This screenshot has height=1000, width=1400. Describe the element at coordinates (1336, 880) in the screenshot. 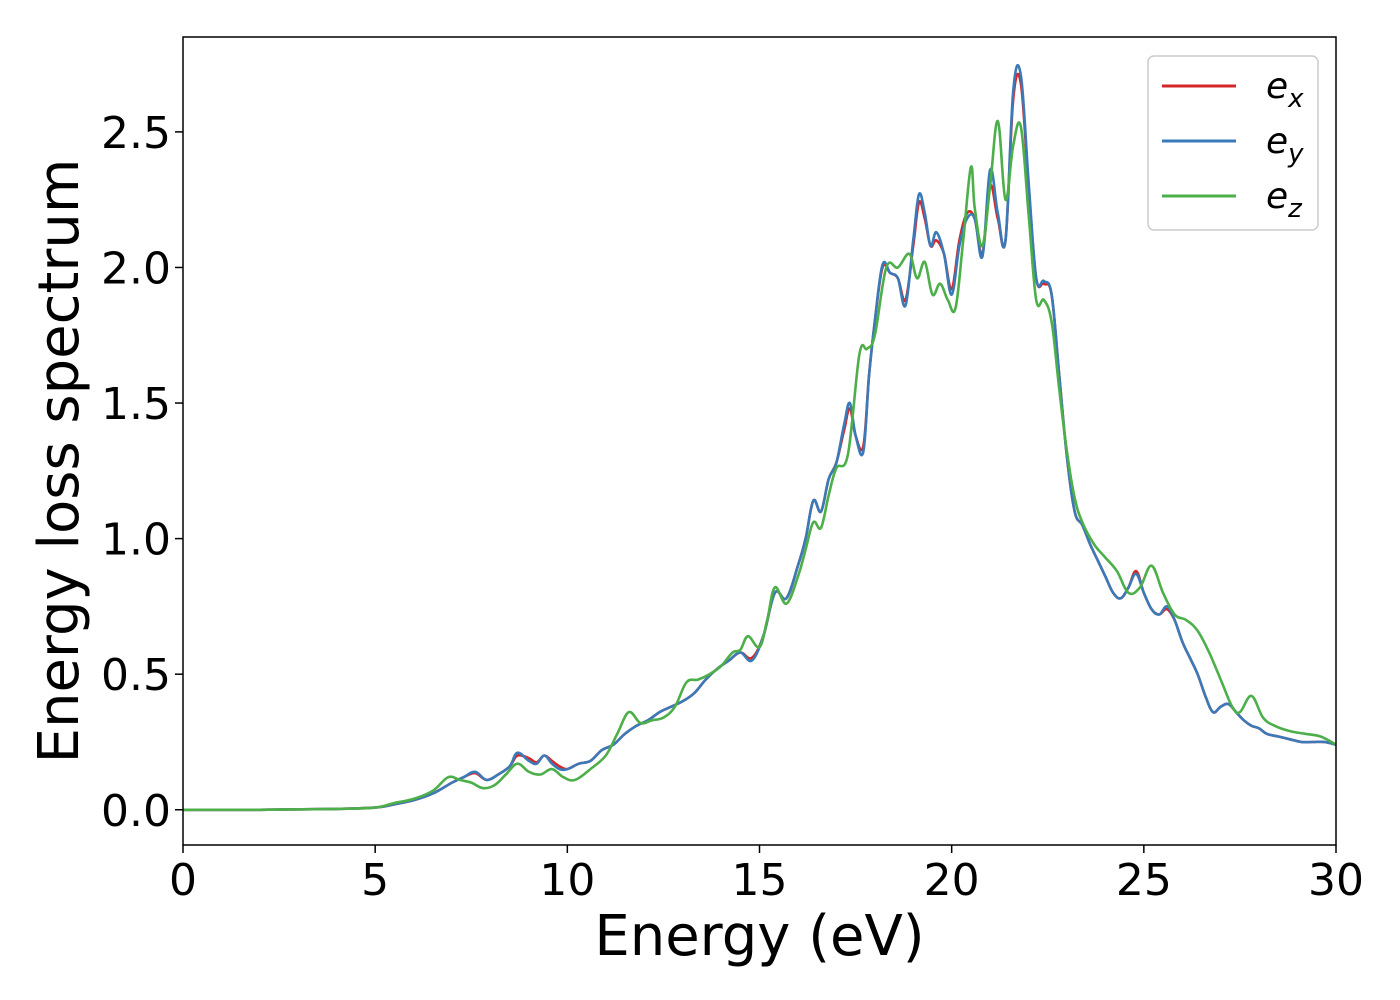

I see `x-tick-label: 30` at that location.